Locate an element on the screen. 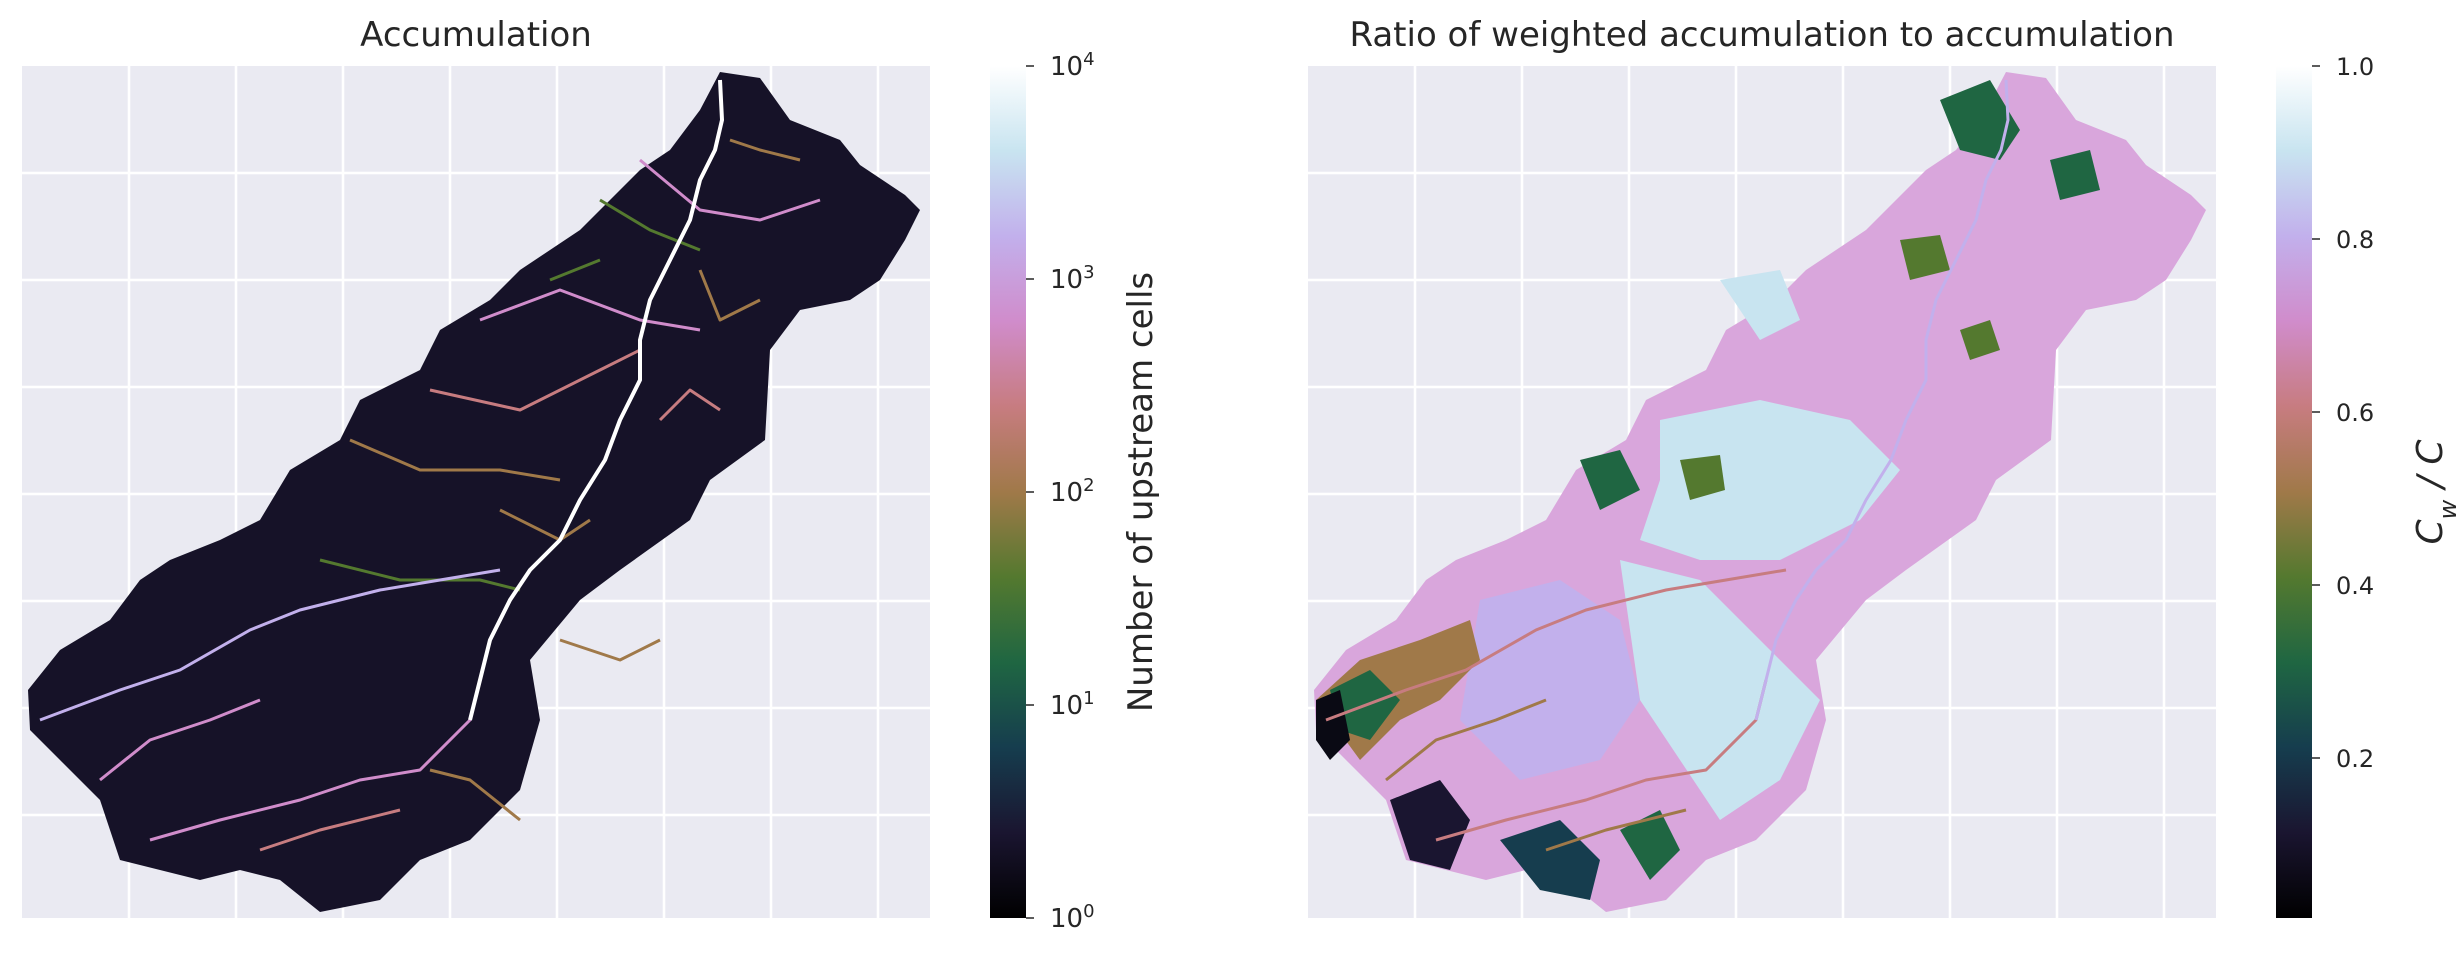 Image resolution: width=2456 pixels, height=959 pixels. colorbar-ticks: 100 101 102 103 104 is located at coordinates (1060, 492).